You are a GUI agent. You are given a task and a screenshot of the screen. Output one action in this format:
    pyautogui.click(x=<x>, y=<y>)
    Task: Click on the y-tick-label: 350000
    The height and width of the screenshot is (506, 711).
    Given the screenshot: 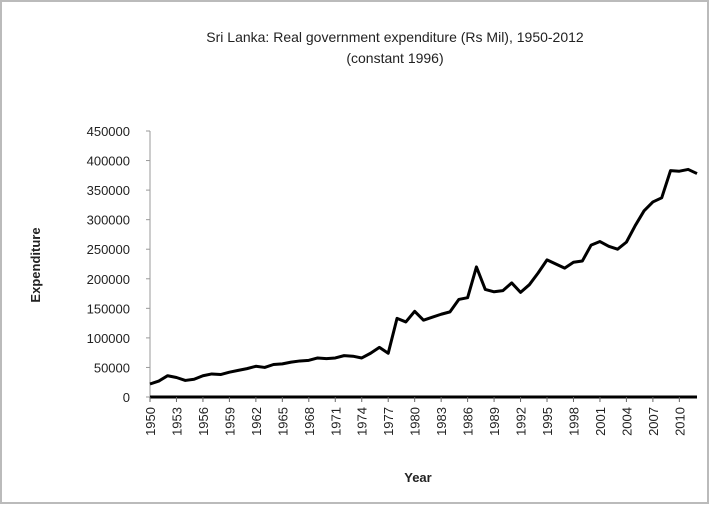 What is the action you would take?
    pyautogui.click(x=108, y=190)
    